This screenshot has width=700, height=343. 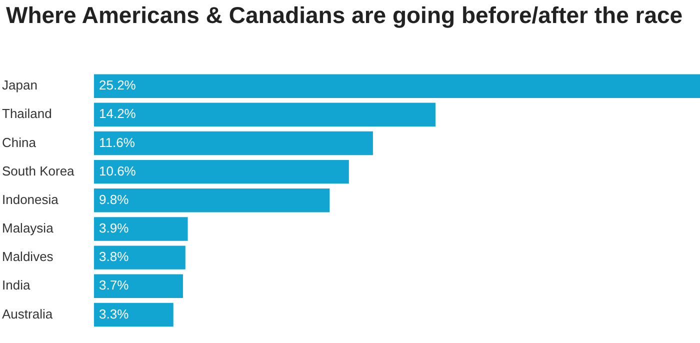 What do you see at coordinates (28, 314) in the screenshot?
I see `y-tick-label: Australia` at bounding box center [28, 314].